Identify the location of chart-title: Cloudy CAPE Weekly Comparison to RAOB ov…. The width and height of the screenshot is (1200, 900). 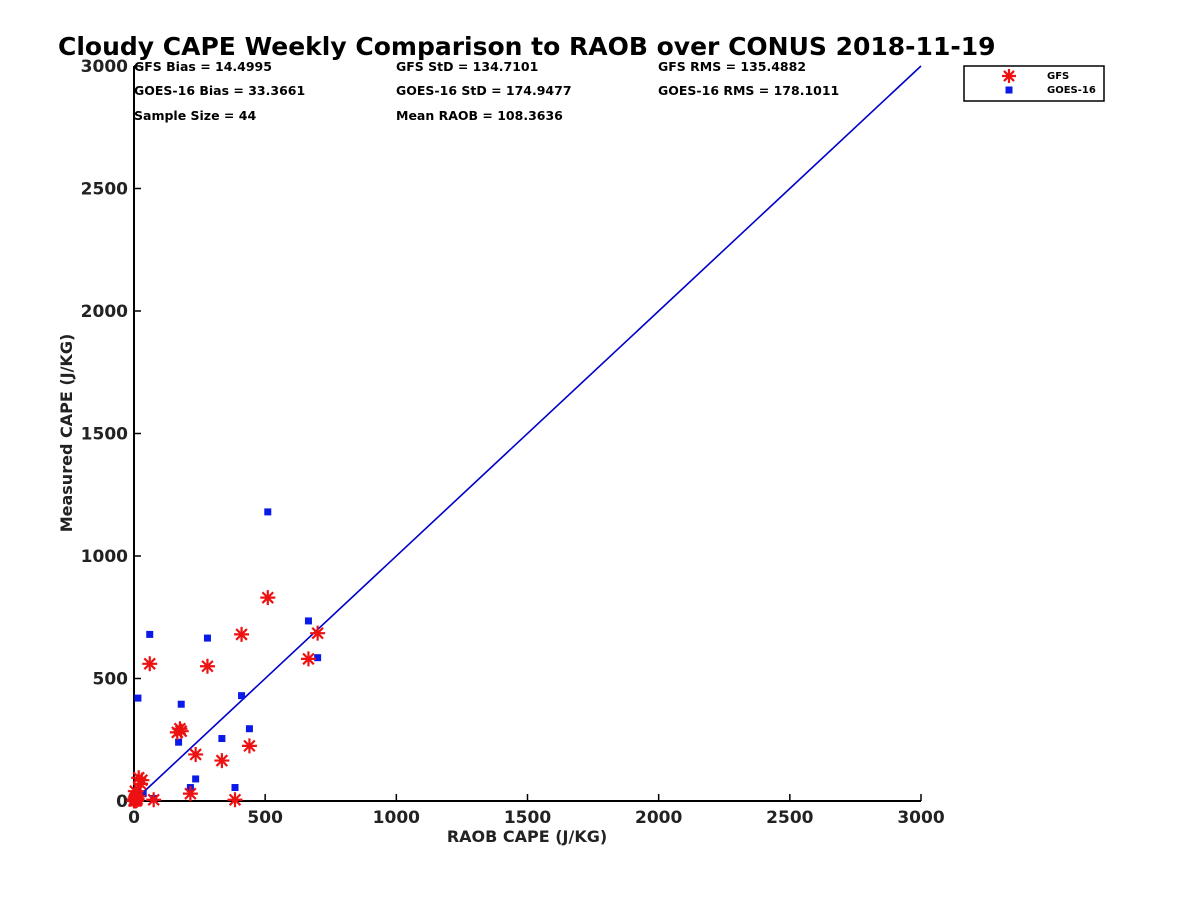
(527, 46).